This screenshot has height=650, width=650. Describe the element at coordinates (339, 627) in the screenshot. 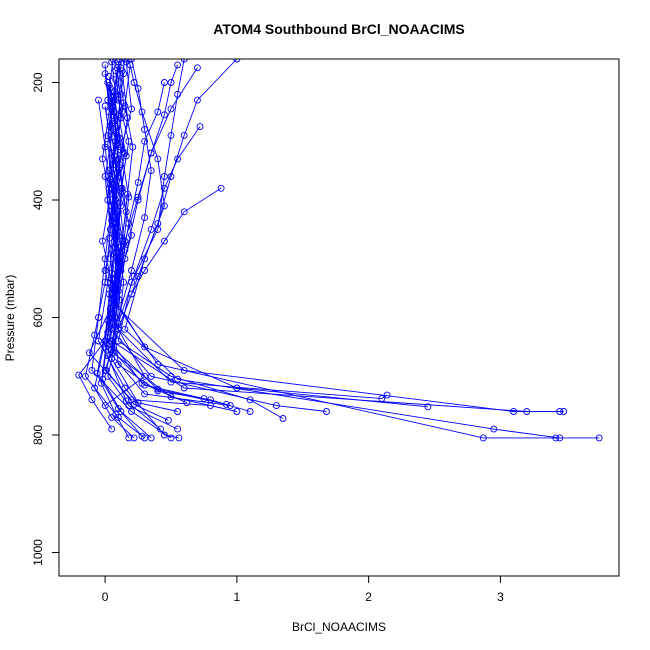

I see `x-axis-label: BrCl_NOAACIMS` at that location.